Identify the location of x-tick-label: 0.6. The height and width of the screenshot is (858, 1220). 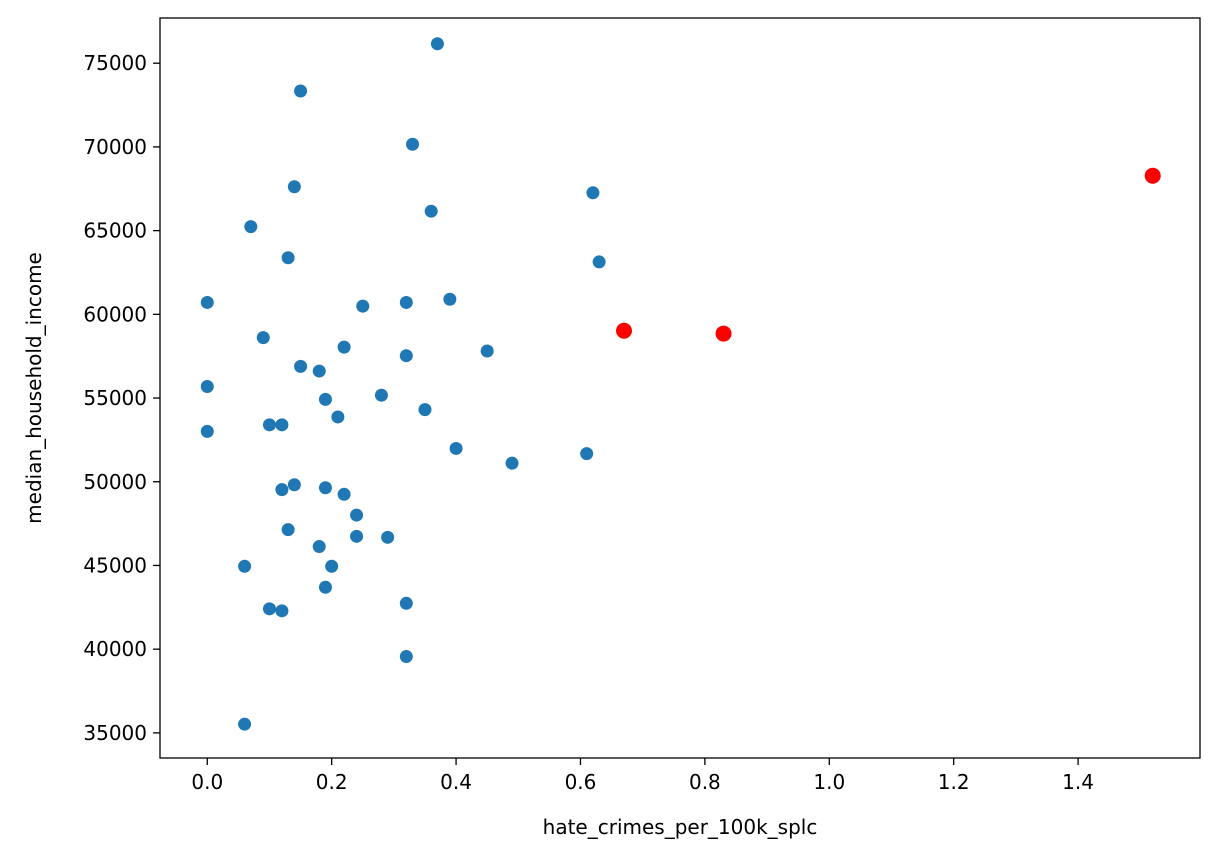
(581, 782).